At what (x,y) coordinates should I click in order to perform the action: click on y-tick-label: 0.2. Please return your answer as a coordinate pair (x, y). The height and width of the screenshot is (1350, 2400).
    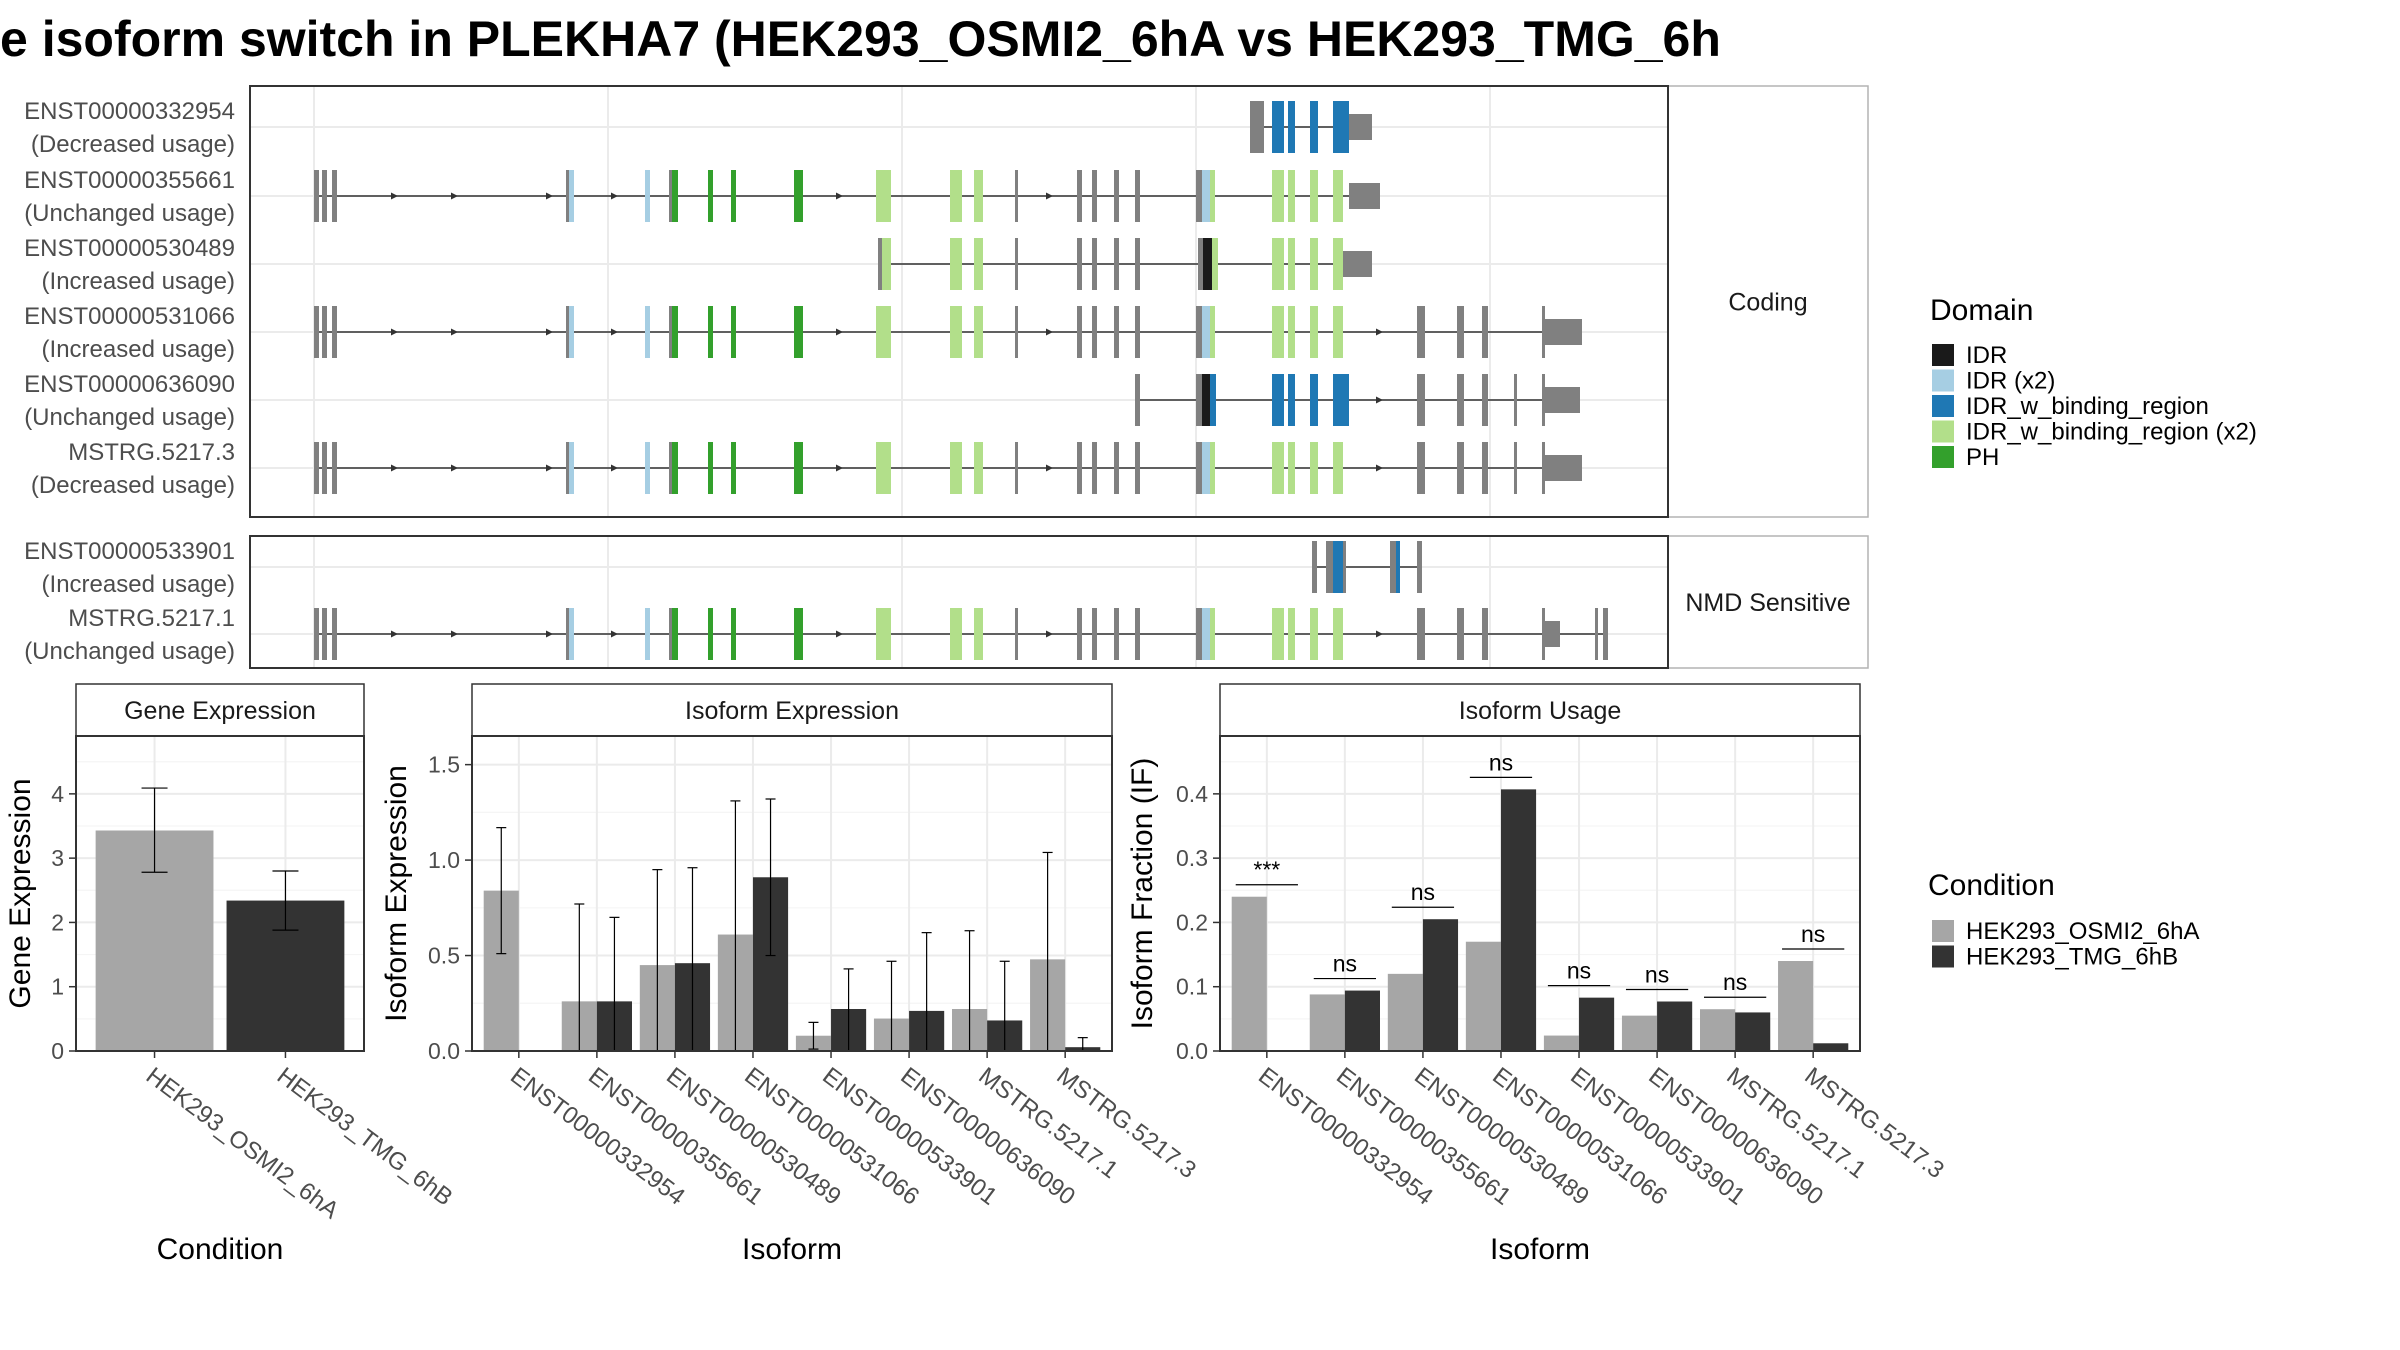
    Looking at the image, I should click on (1192, 922).